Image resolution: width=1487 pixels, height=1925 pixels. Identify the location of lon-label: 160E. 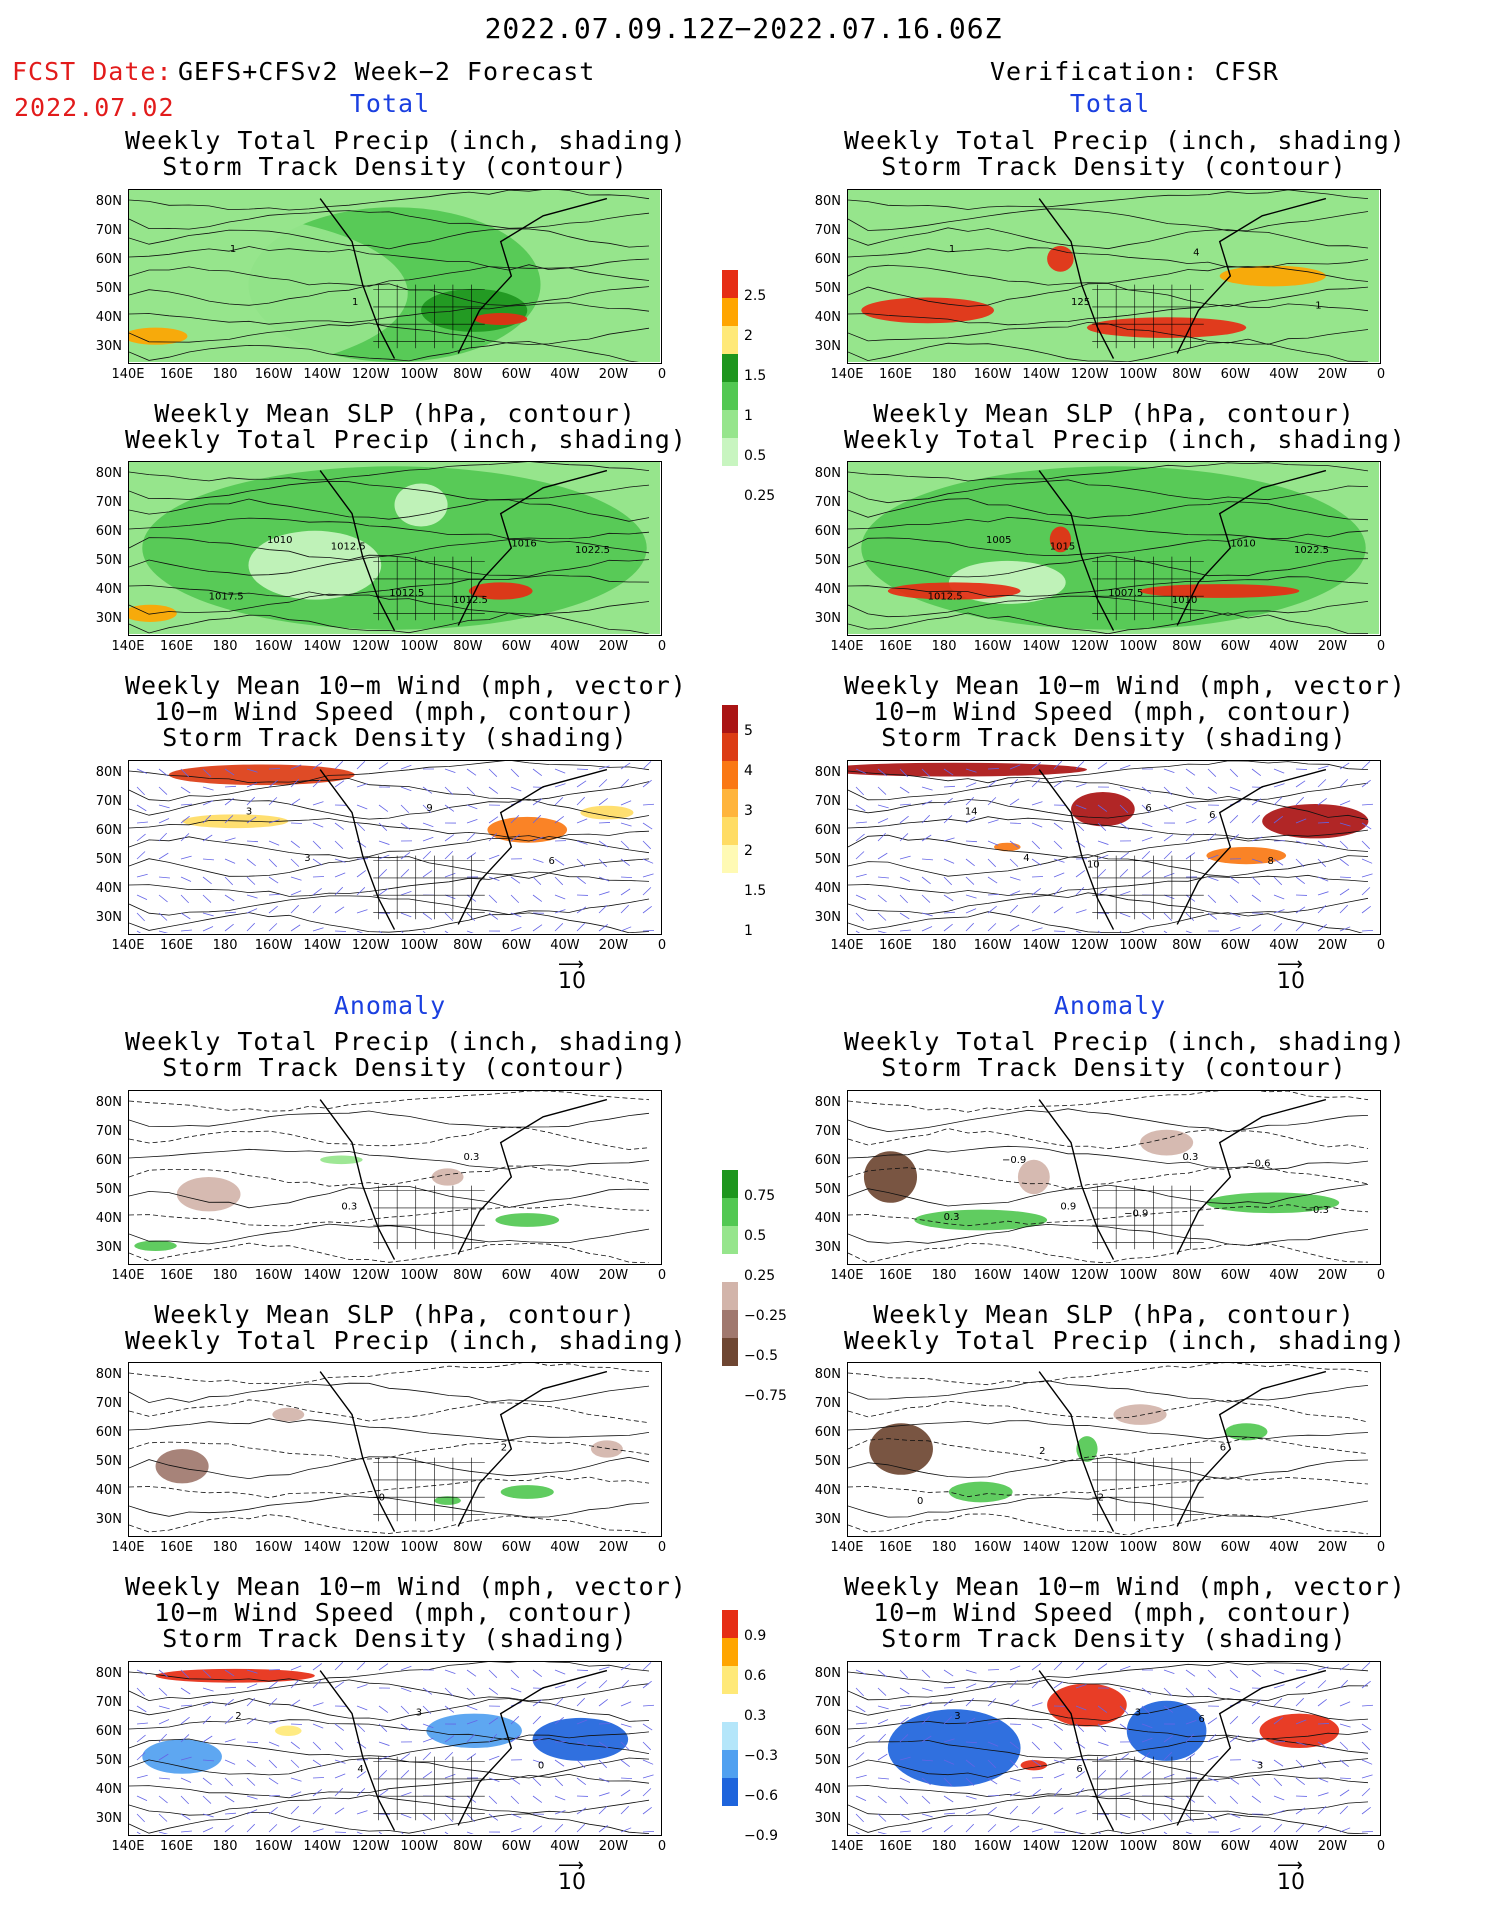
(896, 945).